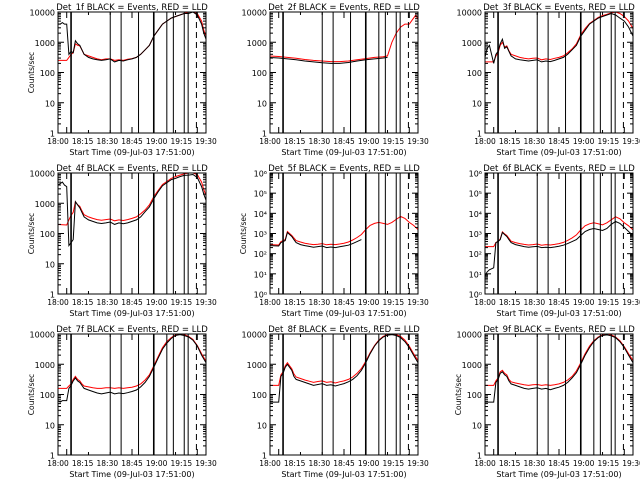  What do you see at coordinates (559, 8) in the screenshot?
I see `panel-title: Det_3f BLACK = Events, RED = LLD` at bounding box center [559, 8].